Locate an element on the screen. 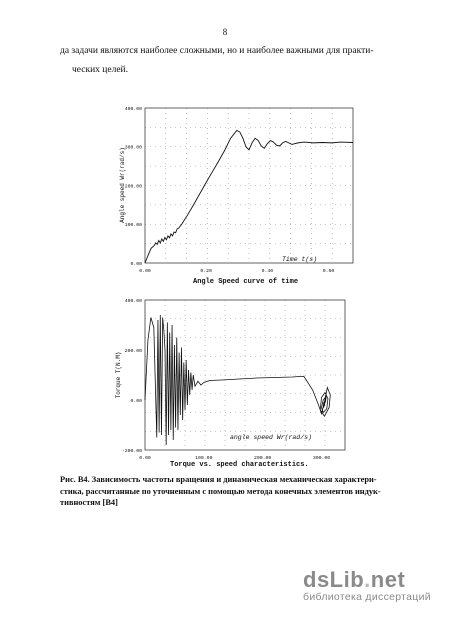  c1-y-tick-2: 200.00 is located at coordinates (133, 186).